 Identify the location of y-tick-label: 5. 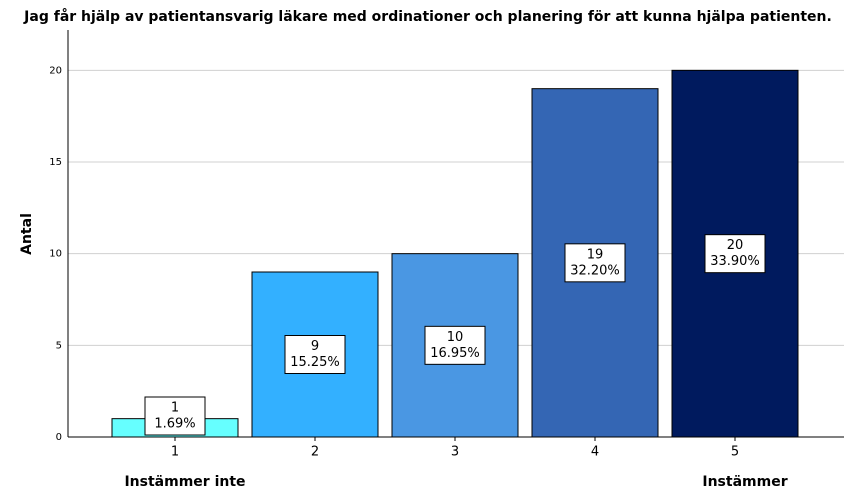
(59, 345).